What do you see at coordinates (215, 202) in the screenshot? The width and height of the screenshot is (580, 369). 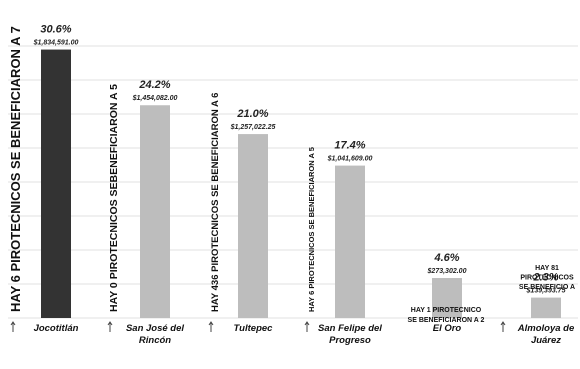 I see `annotation-vertical: HAY 436 PIROTECNICOS SE BENEFICIARON A 6` at bounding box center [215, 202].